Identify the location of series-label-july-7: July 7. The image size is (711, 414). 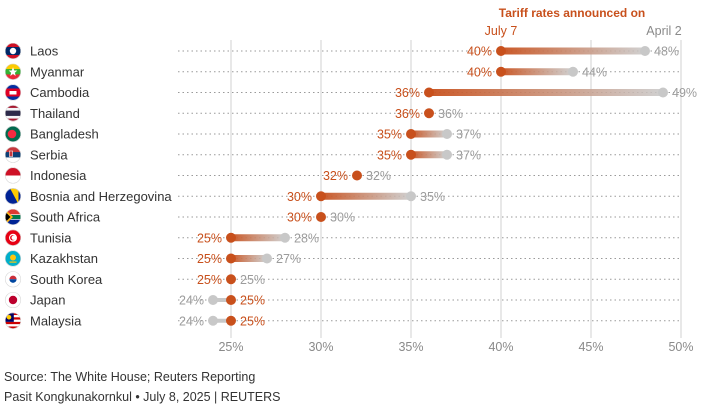
(501, 31).